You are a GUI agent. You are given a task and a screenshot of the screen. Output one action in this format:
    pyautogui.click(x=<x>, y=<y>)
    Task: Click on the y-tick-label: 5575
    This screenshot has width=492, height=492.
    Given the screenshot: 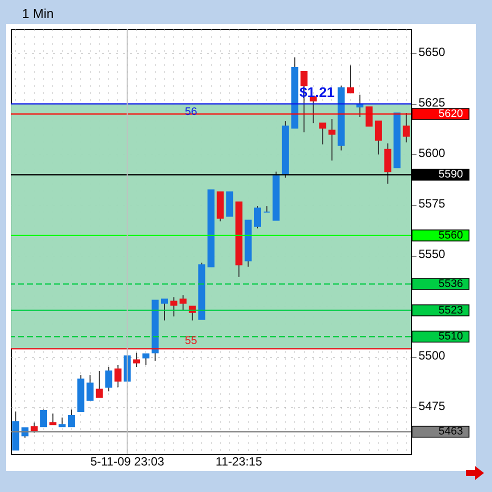 What is the action you would take?
    pyautogui.click(x=432, y=203)
    